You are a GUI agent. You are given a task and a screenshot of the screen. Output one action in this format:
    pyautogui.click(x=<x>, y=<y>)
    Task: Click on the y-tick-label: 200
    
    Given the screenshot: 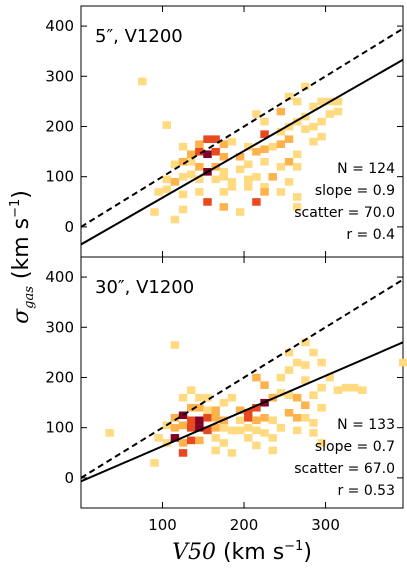 What is the action you would take?
    pyautogui.click(x=59, y=126)
    